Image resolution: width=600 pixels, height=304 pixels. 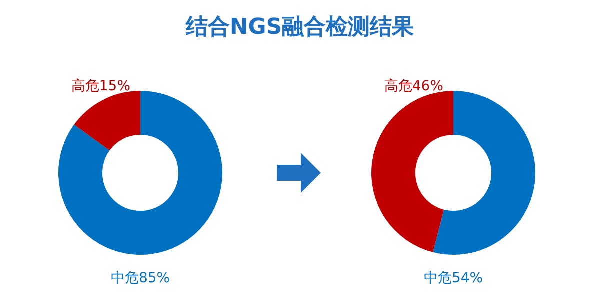 What do you see at coordinates (115, 86) in the screenshot?
I see `data-label: 15%` at bounding box center [115, 86].